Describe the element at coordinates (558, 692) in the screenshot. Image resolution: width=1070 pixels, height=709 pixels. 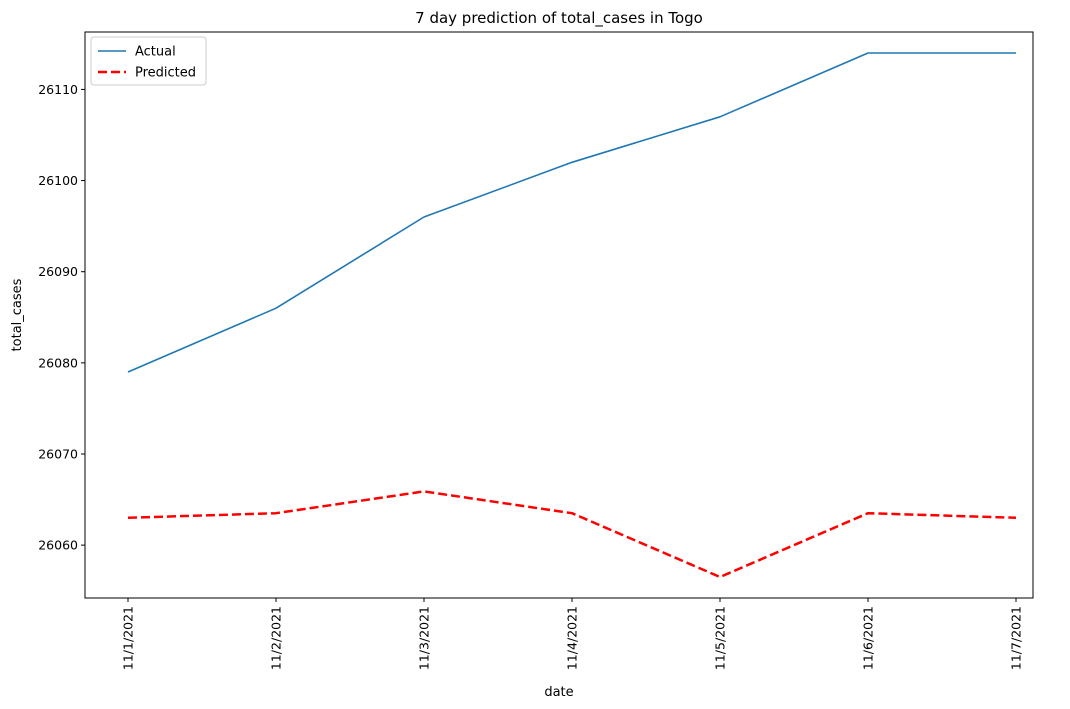
I see `x-axis-label: date` at that location.